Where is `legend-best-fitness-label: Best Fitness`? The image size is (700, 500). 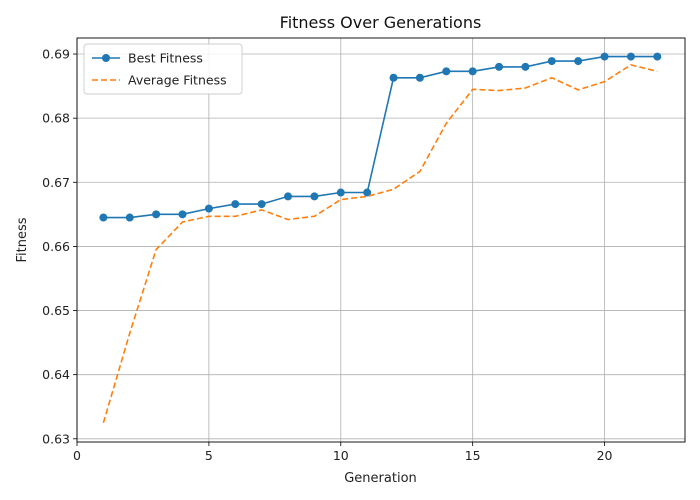 legend-best-fitness-label: Best Fitness is located at coordinates (165, 58).